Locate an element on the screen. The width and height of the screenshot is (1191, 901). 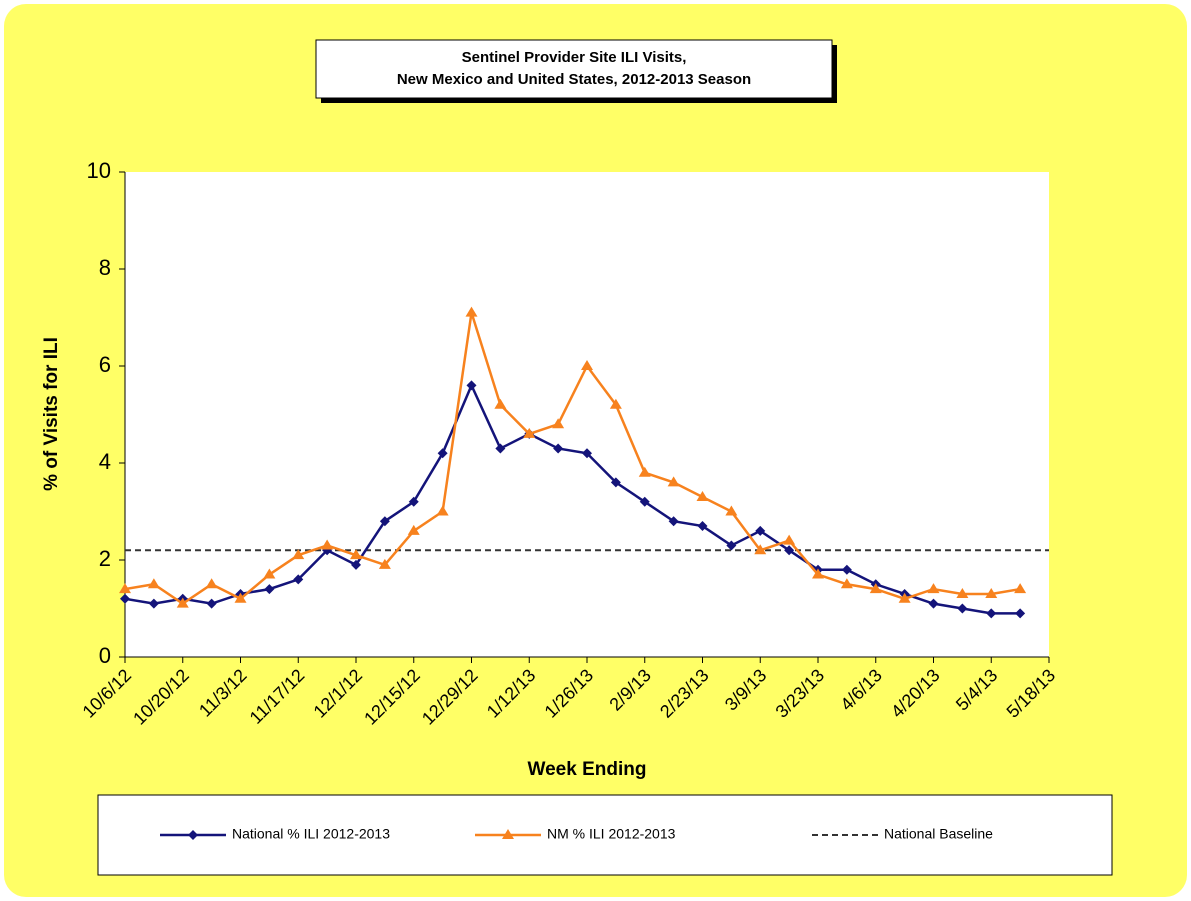
legend-label: National Baseline is located at coordinates (938, 834).